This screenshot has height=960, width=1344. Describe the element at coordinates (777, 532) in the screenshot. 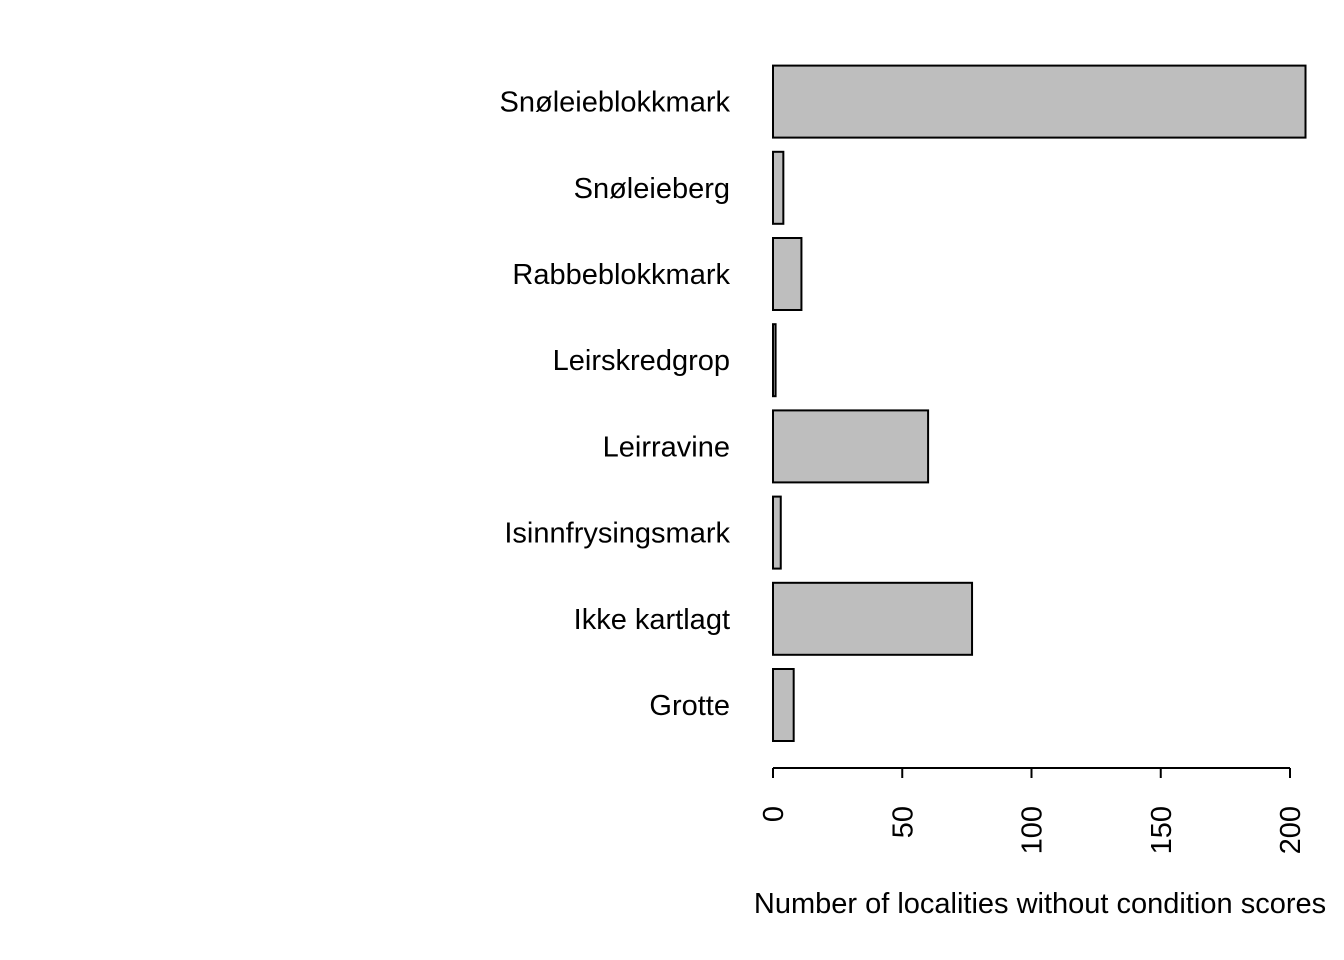

I see `bar-isinnfrysingsmark` at that location.